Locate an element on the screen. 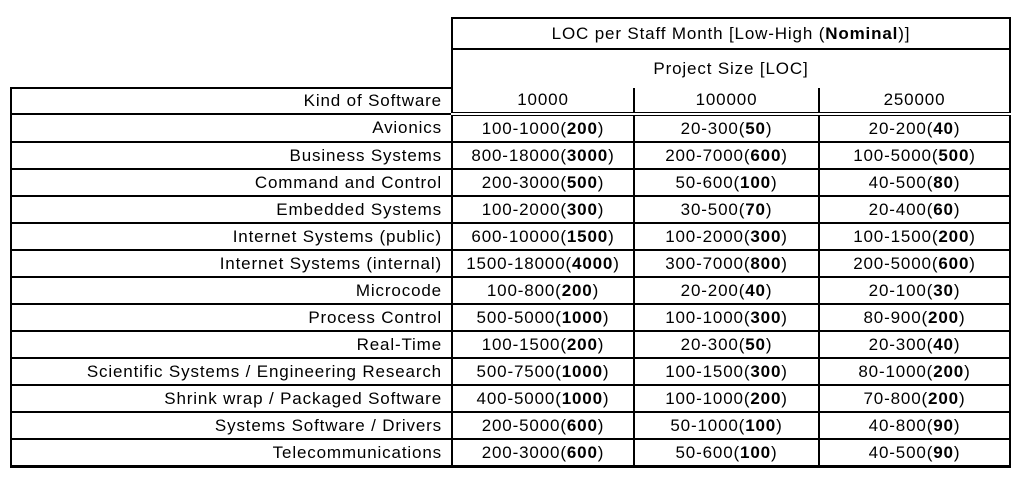 This screenshot has width=1018, height=497. table-title-bold-nominal: Nominal is located at coordinates (862, 33).